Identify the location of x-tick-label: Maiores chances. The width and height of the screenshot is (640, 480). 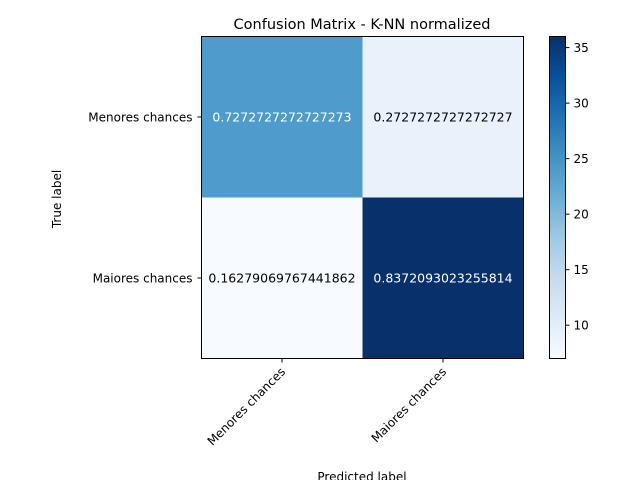
(409, 405).